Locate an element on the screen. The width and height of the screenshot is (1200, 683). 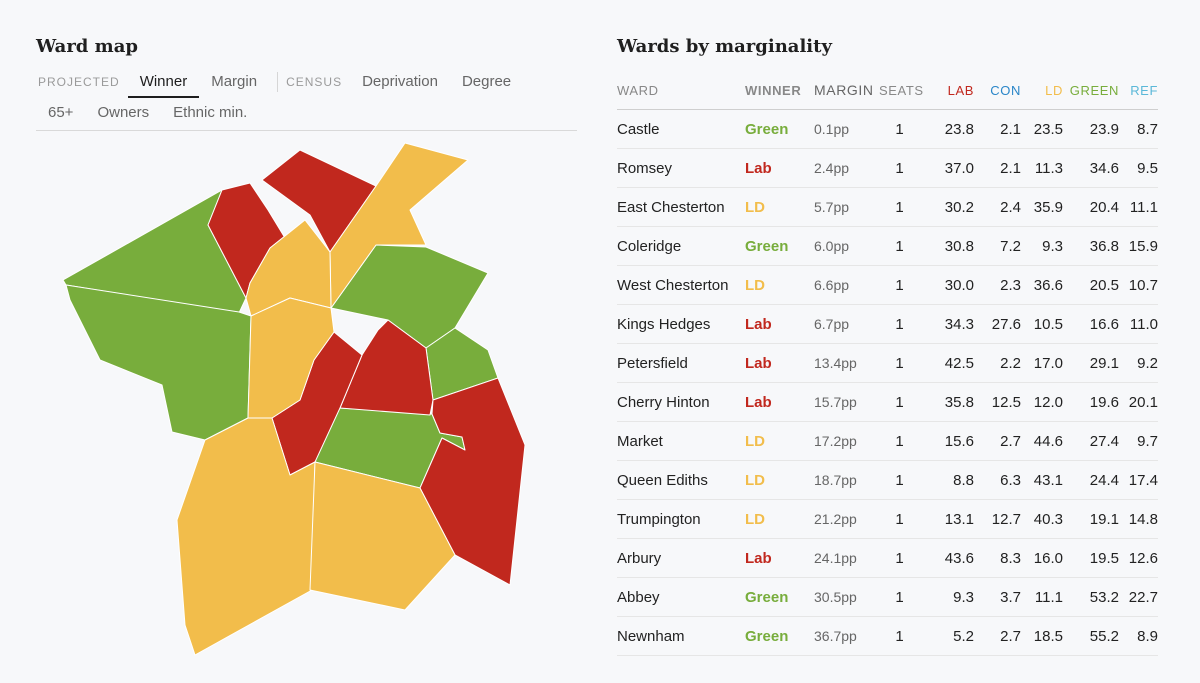
table-row: Arbury Lab 24.1pp 1 43.6 8.3 16.0 19.5 12.6 is located at coordinates (887, 558).